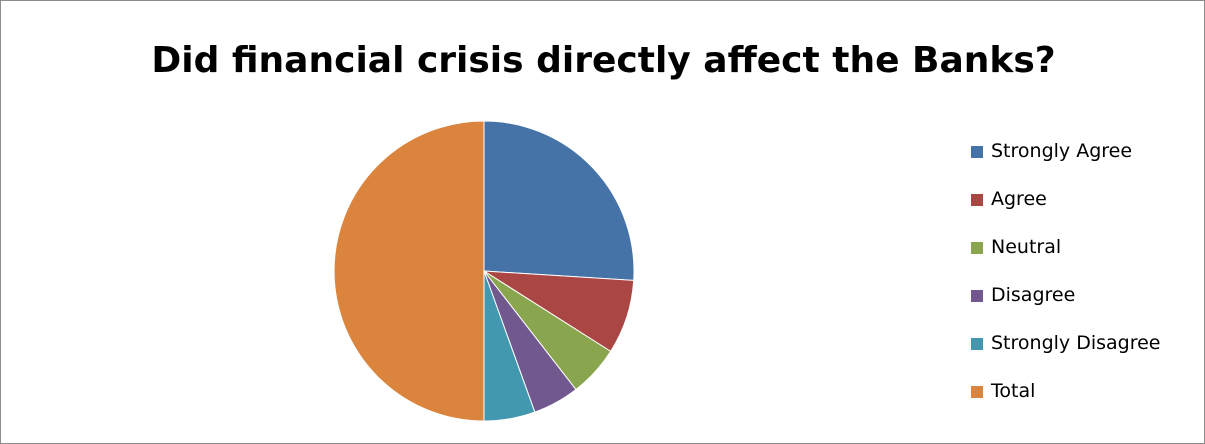 The width and height of the screenshot is (1205, 444). Describe the element at coordinates (1076, 343) in the screenshot. I see `legend-label: Strongly Disagree` at that location.